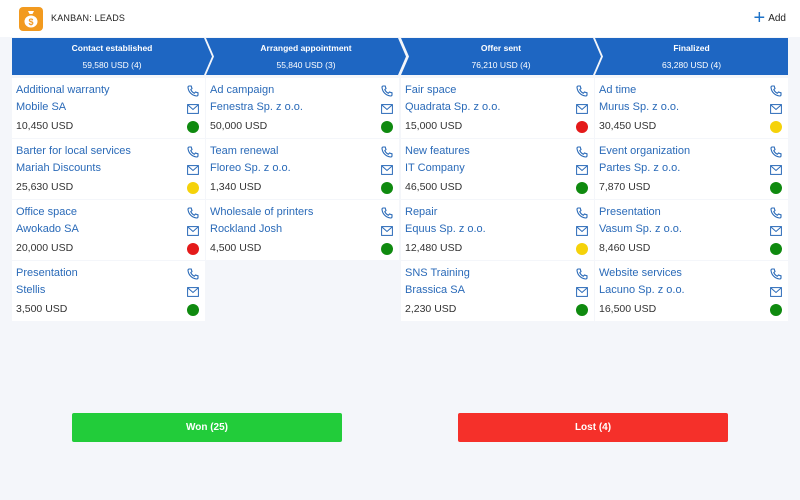 The height and width of the screenshot is (500, 800). What do you see at coordinates (434, 248) in the screenshot?
I see `lead-amount: 12,480 USD` at bounding box center [434, 248].